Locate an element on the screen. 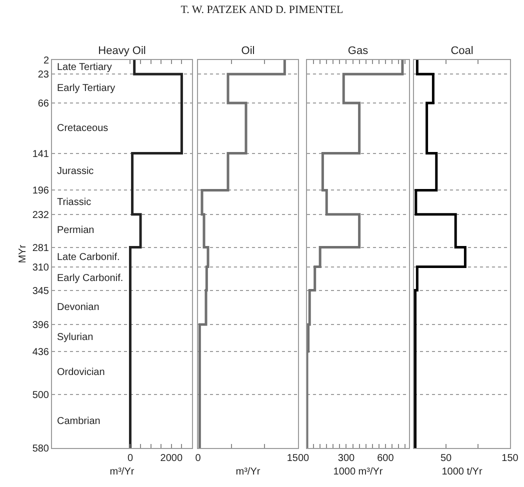  y-axis-title: MYr is located at coordinates (22, 254).